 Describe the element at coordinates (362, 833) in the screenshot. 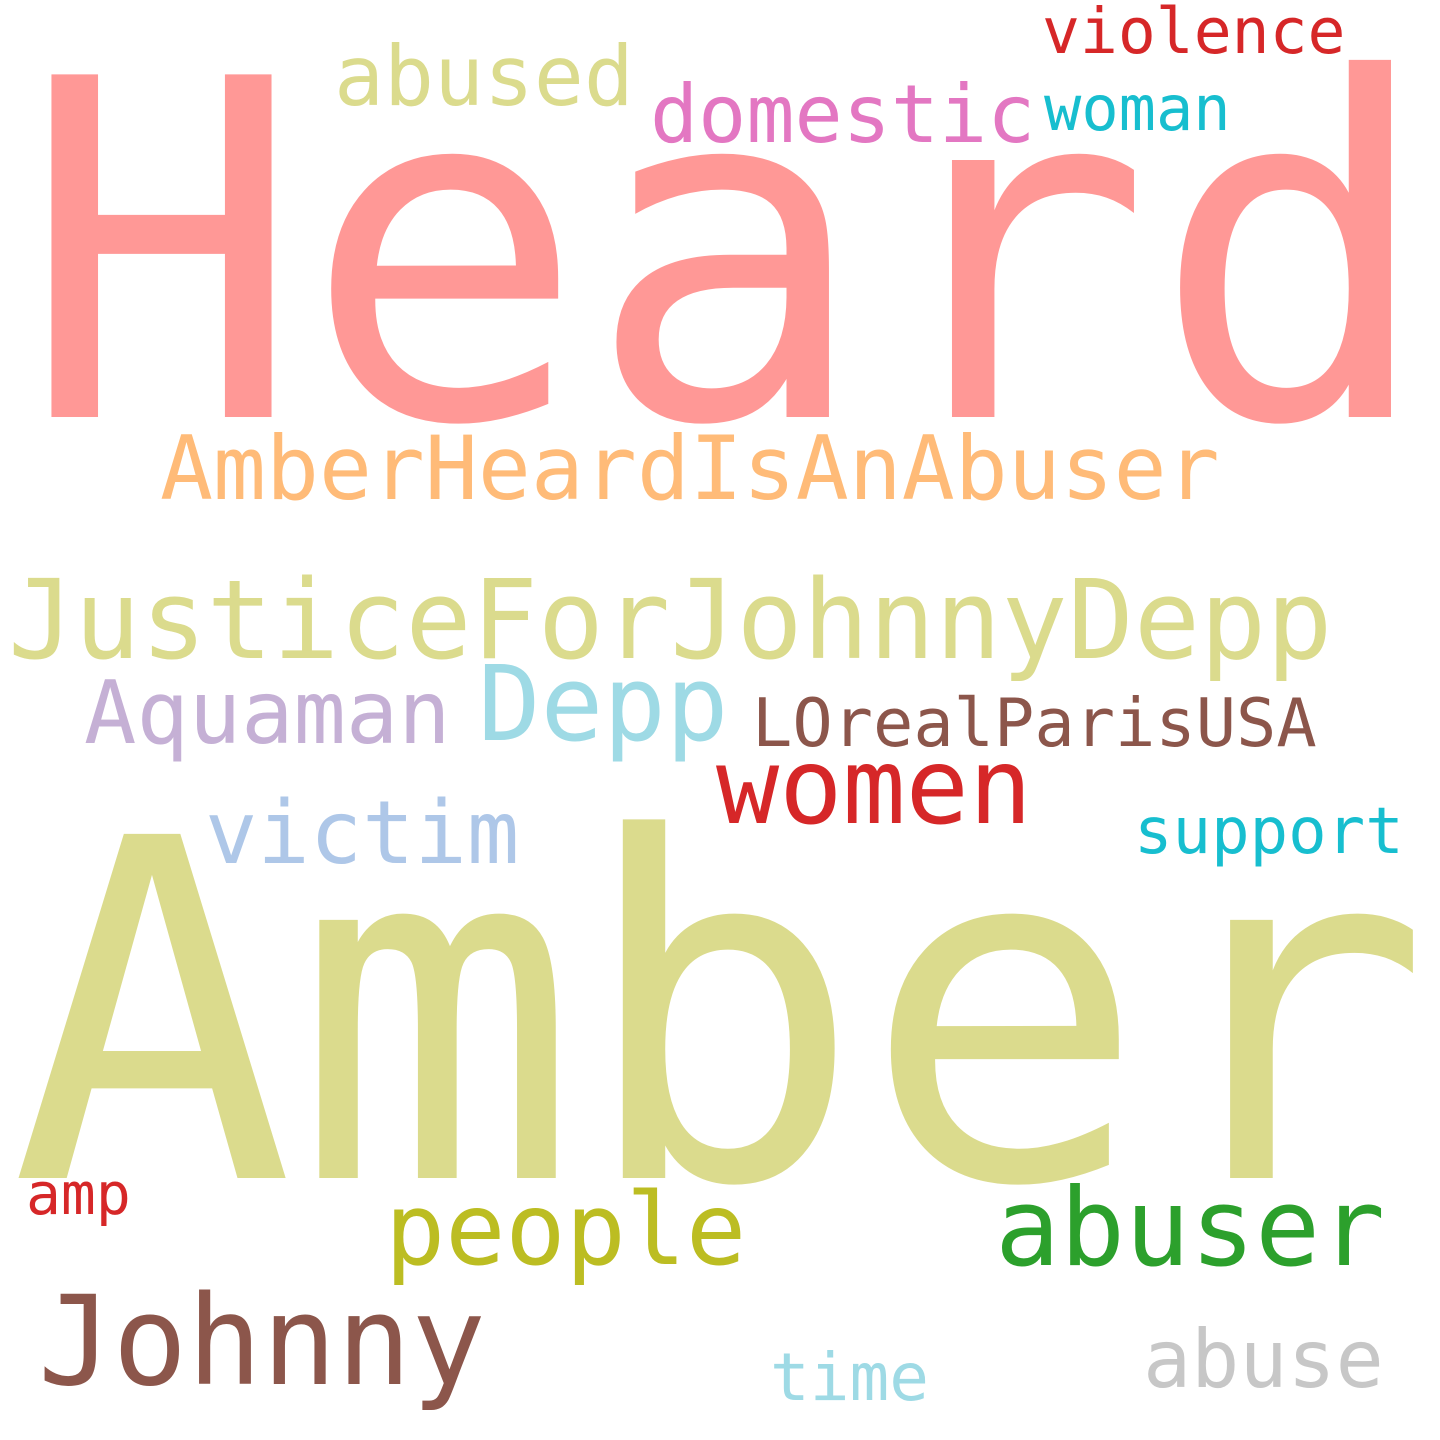

I see `word-victim: victim` at that location.